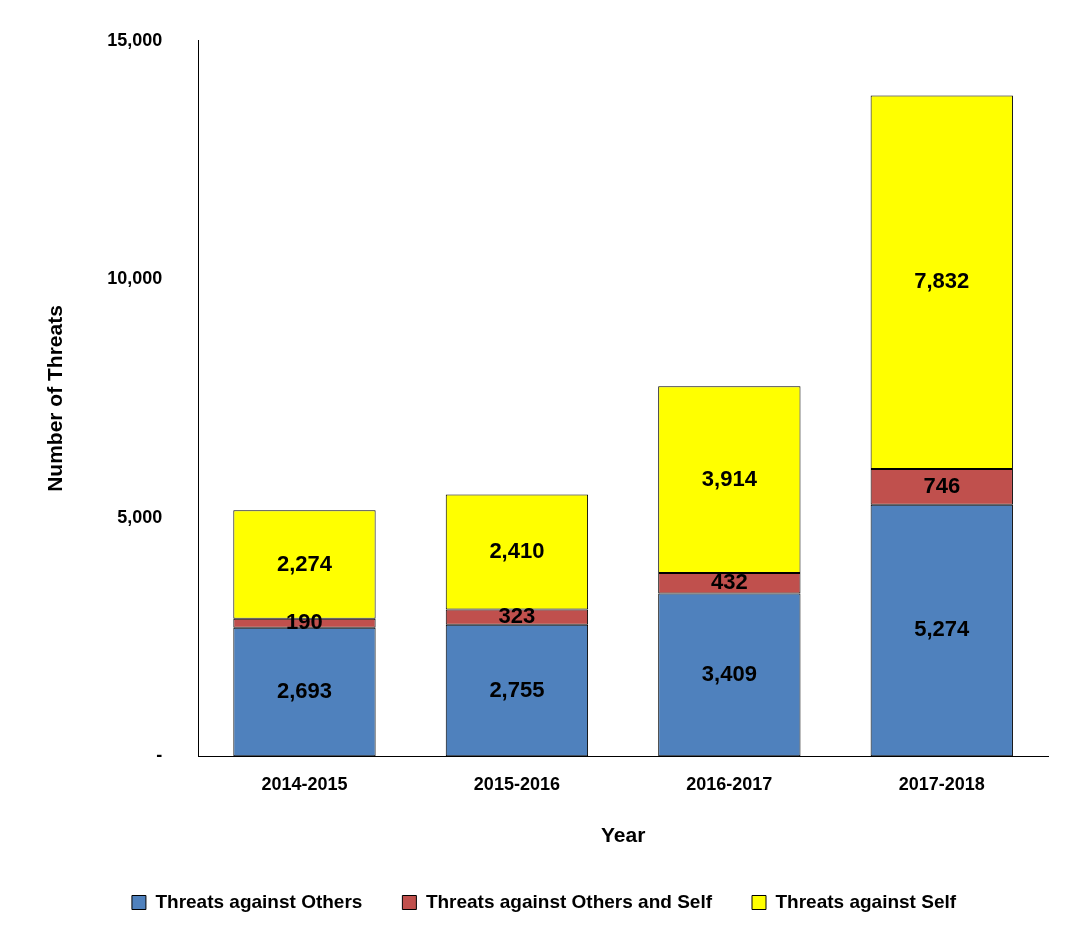 This screenshot has height=932, width=1068. I want to click on x-tick-label: 2015-2016, so click(516, 783).